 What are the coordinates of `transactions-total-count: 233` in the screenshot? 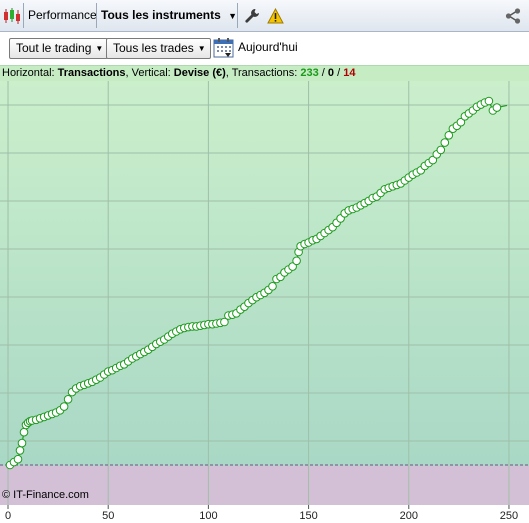 It's located at (309, 73).